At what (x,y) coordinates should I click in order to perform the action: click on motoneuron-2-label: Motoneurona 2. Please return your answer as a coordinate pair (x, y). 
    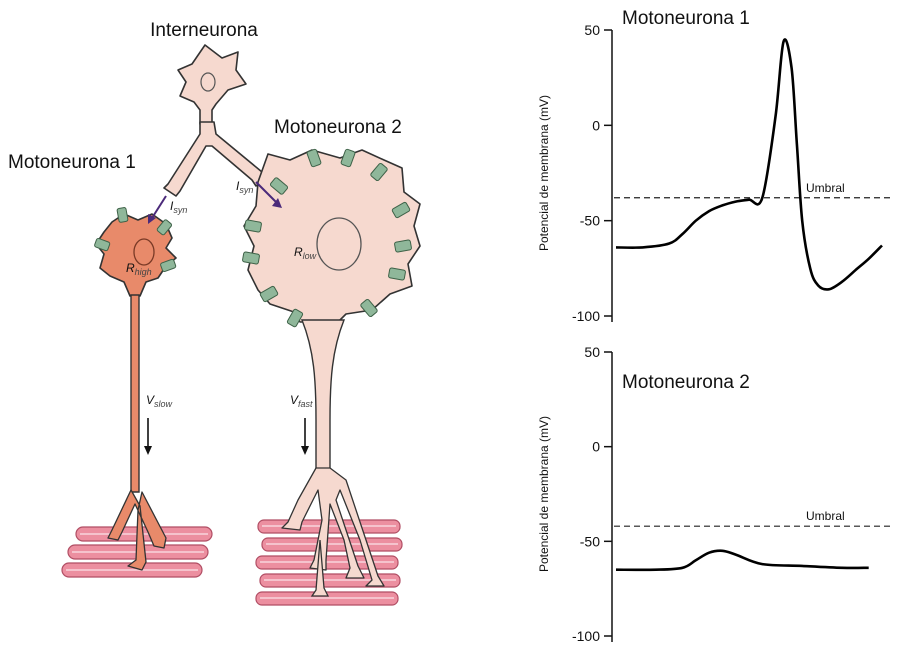
    Looking at the image, I should click on (338, 127).